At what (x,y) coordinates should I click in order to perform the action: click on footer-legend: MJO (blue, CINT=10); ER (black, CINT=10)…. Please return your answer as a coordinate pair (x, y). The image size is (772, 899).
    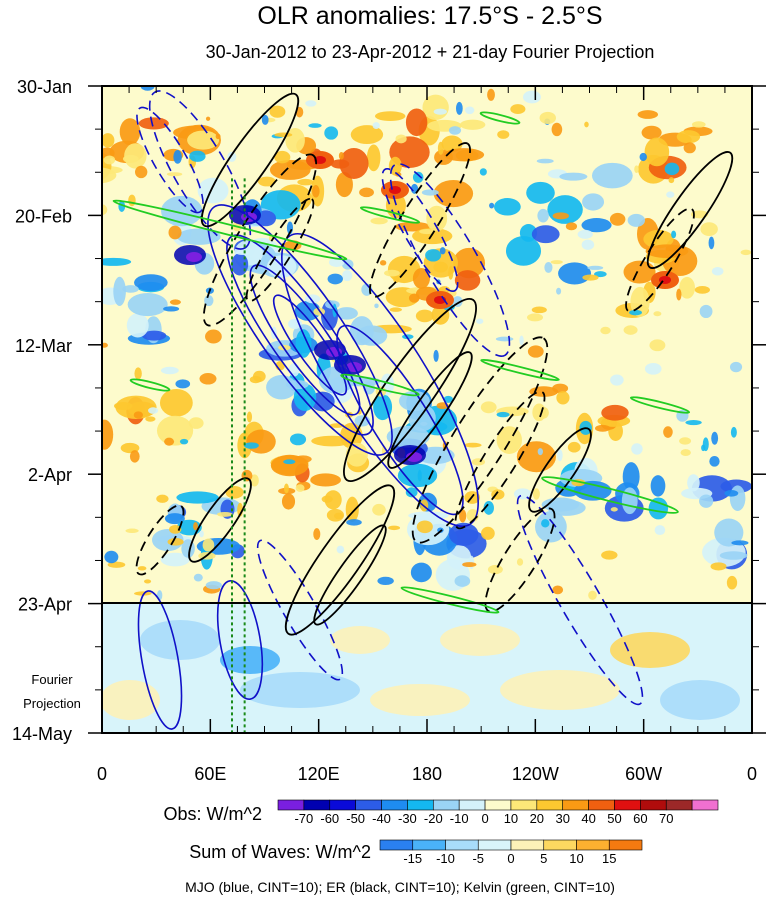
    Looking at the image, I should click on (400, 887).